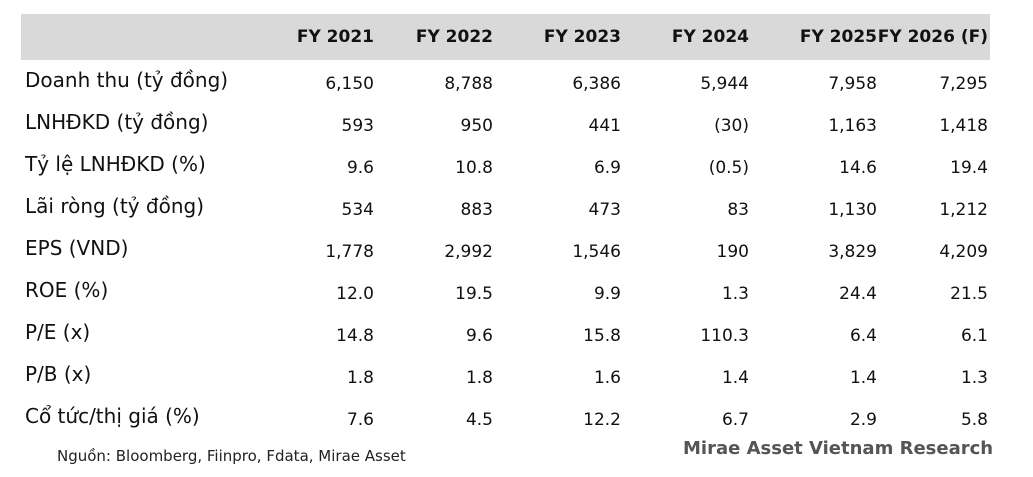 This screenshot has height=477, width=1033. Describe the element at coordinates (77, 248) in the screenshot. I see `row-label: EPS (VND)` at that location.